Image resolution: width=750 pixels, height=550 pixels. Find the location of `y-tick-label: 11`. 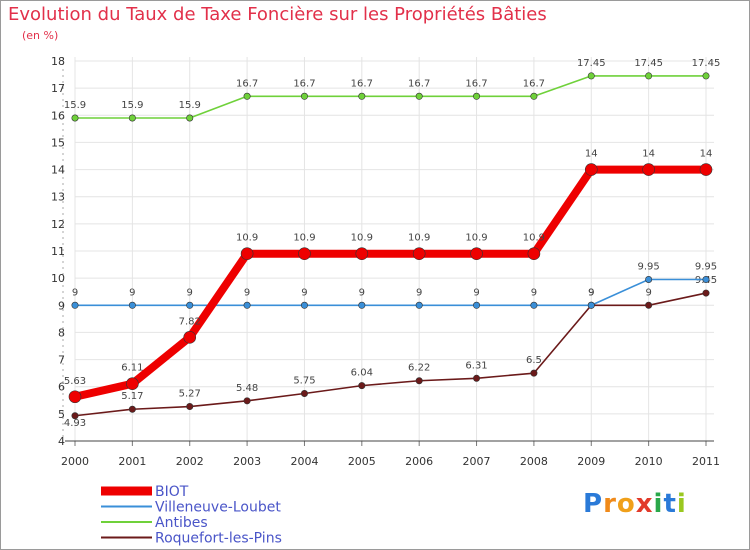

y-tick-label: 11 is located at coordinates (58, 251).